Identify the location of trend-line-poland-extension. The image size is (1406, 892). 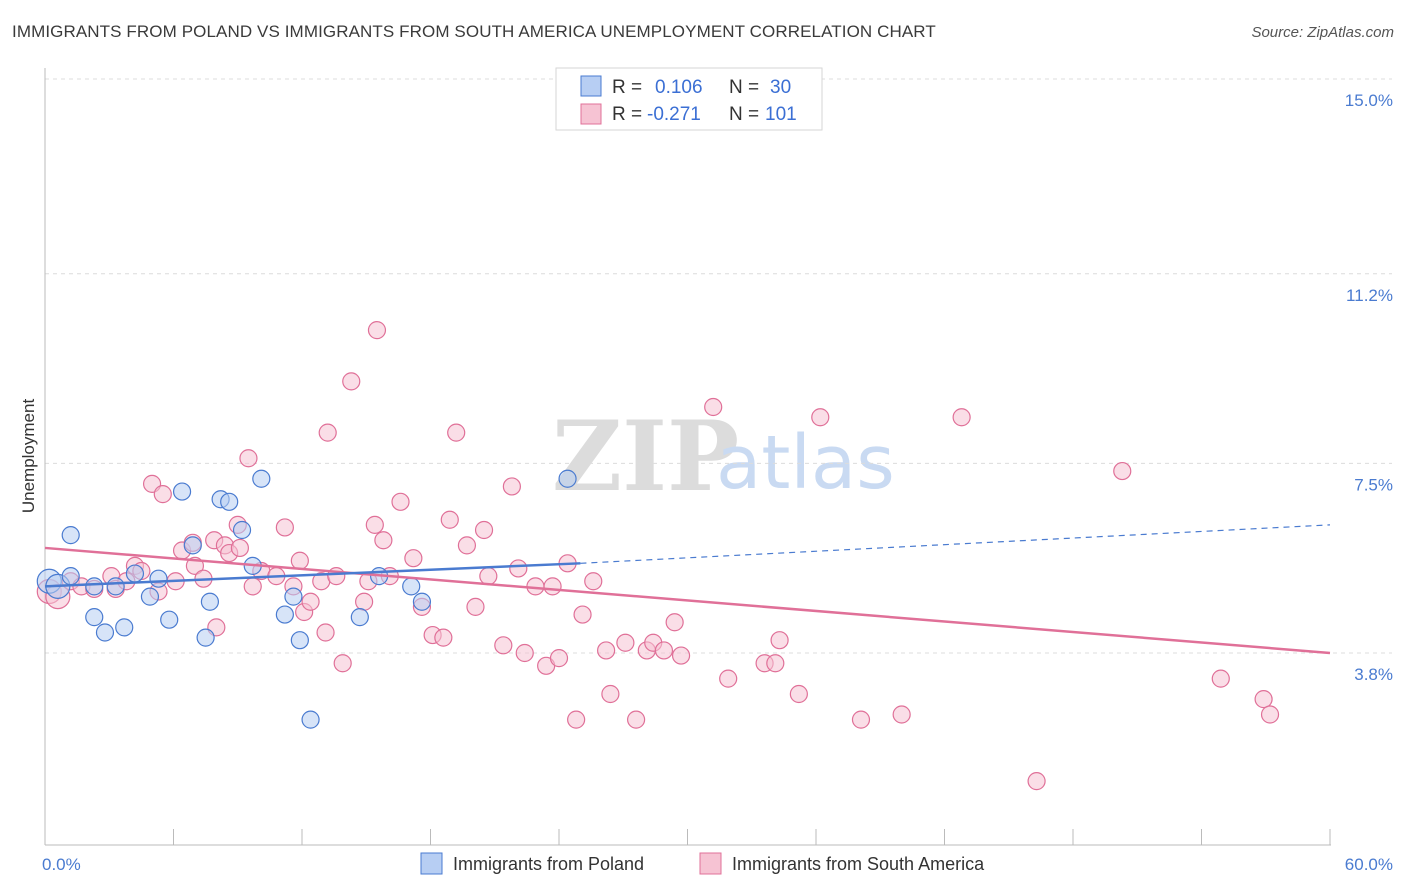
(955, 544).